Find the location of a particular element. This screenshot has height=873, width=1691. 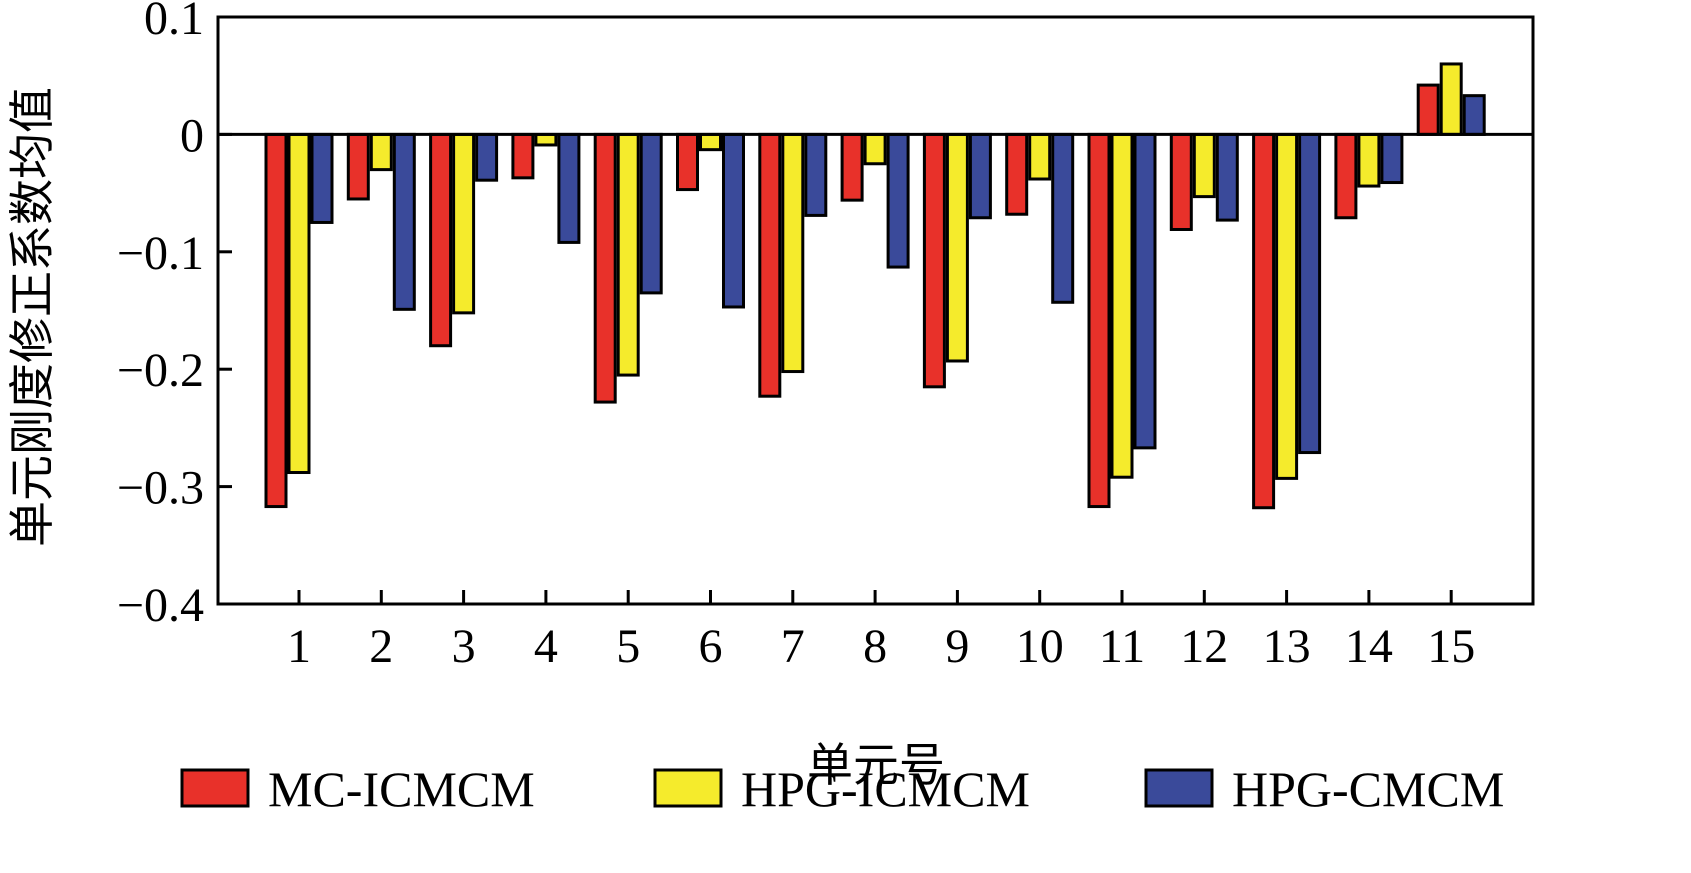

y-tick-label: −0.3 is located at coordinates (160, 488).